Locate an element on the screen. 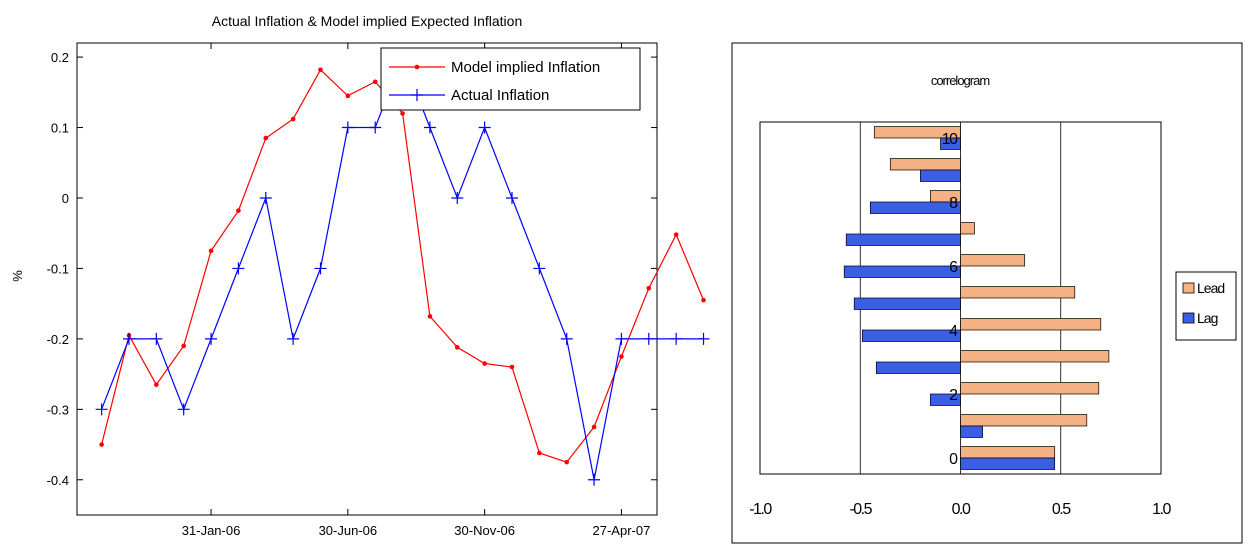  line-chart-legend-box is located at coordinates (510, 79).